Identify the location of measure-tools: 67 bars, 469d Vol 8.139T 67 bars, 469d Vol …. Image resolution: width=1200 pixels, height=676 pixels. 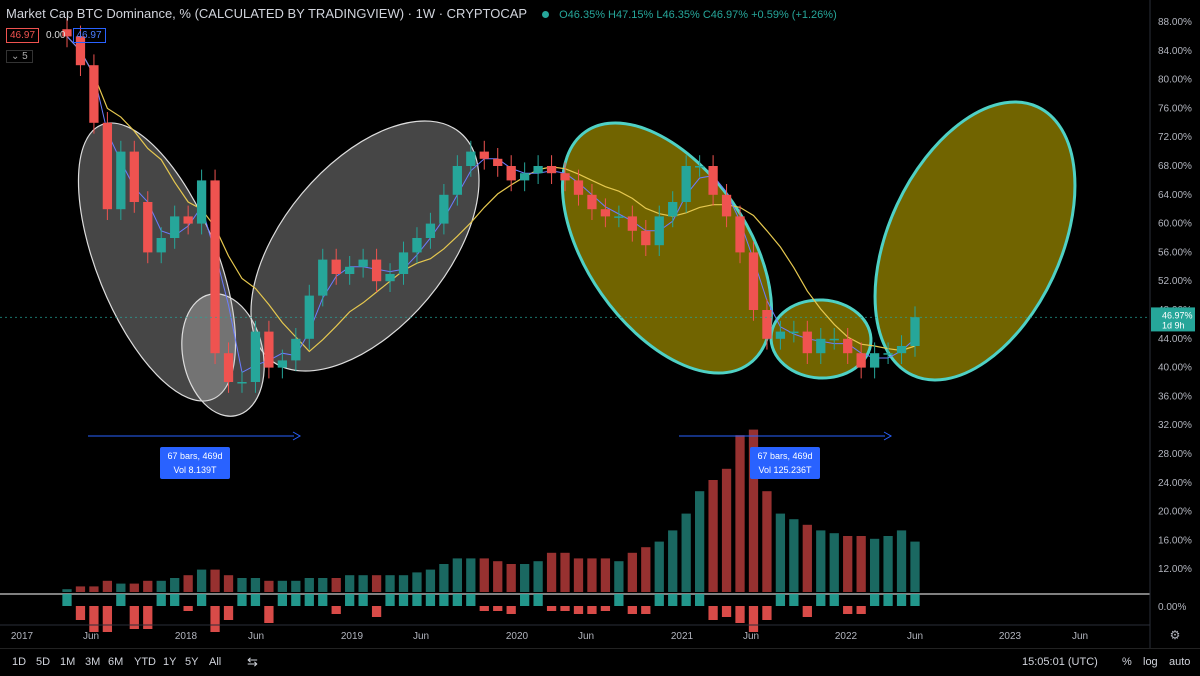
(490, 455).